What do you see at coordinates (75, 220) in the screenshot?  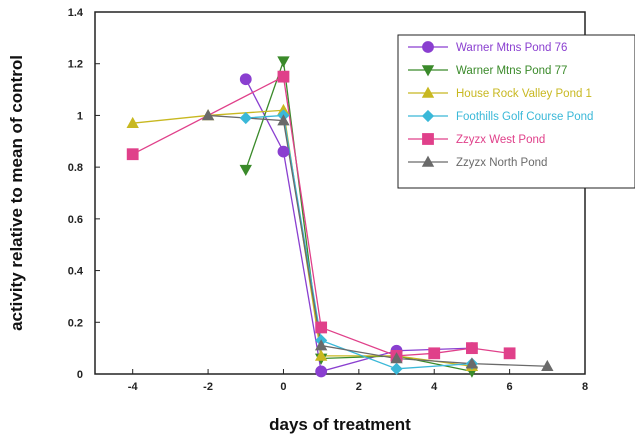 I see `y-tick-label: 0.6` at bounding box center [75, 220].